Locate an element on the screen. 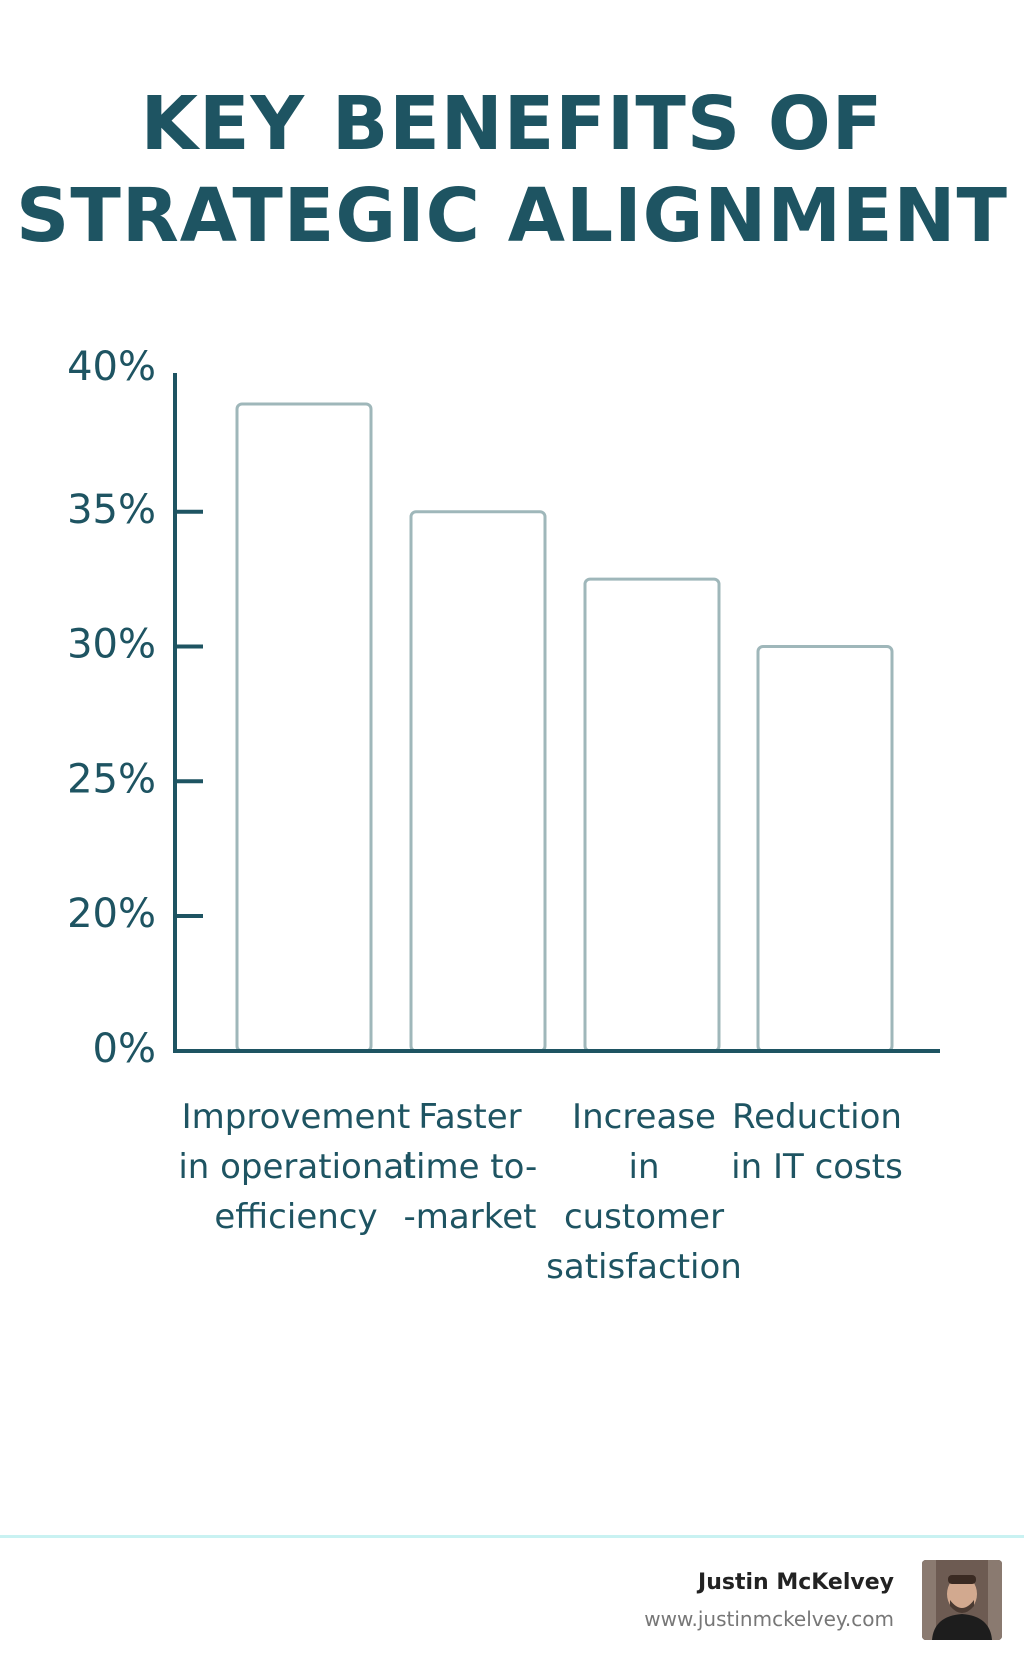 The image size is (1024, 1666). avatar-portrait-icon is located at coordinates (962, 1600).